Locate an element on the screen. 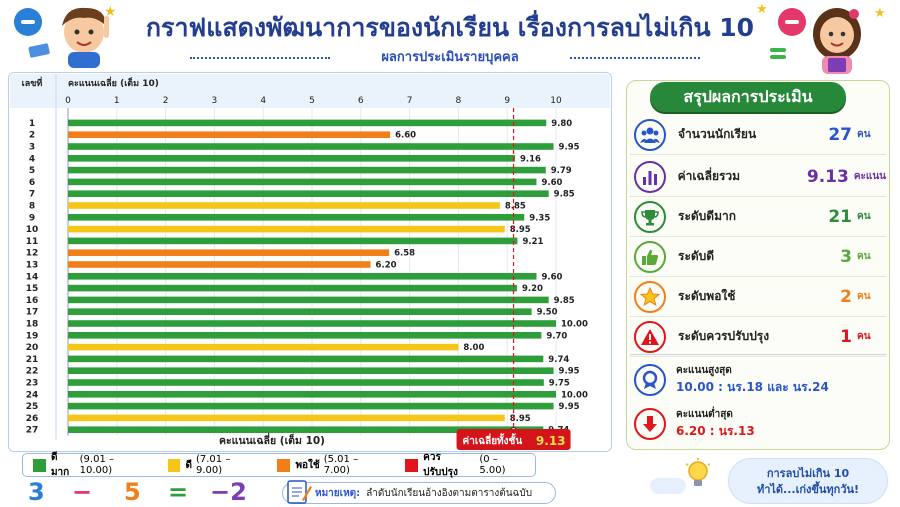 This screenshot has height=507, width=900. encouragement-cloud: การลบไม่เกิน 10 ทำได้...เก่งขึ้นทุกวัน! is located at coordinates (808, 481).